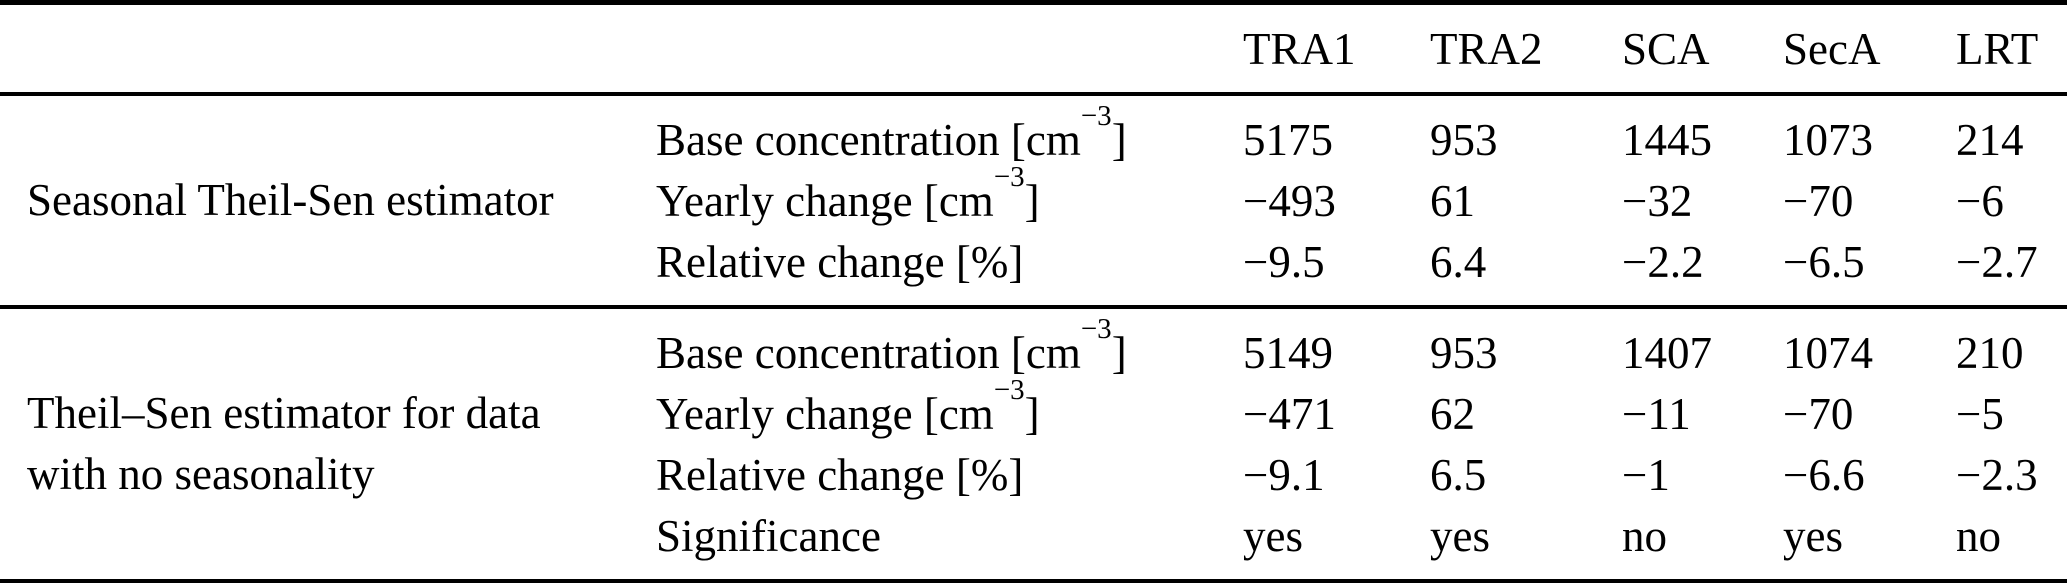  What do you see at coordinates (1997, 261) in the screenshot?
I see `value-cell: −2.7` at bounding box center [1997, 261].